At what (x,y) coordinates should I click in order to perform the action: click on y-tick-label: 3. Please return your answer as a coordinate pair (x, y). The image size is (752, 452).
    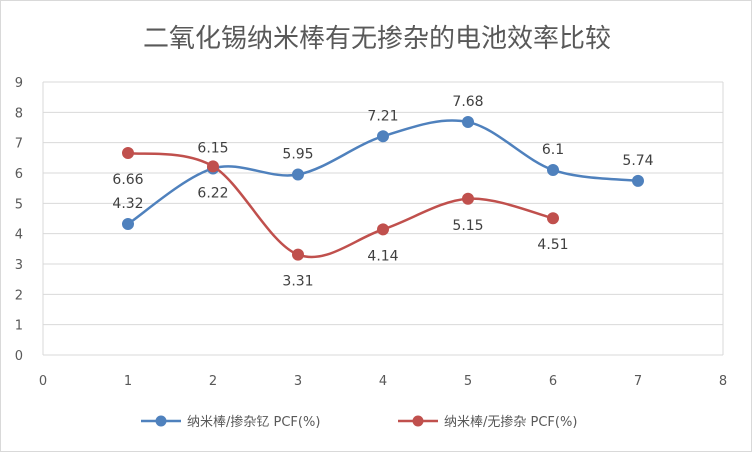
    Looking at the image, I should click on (19, 265).